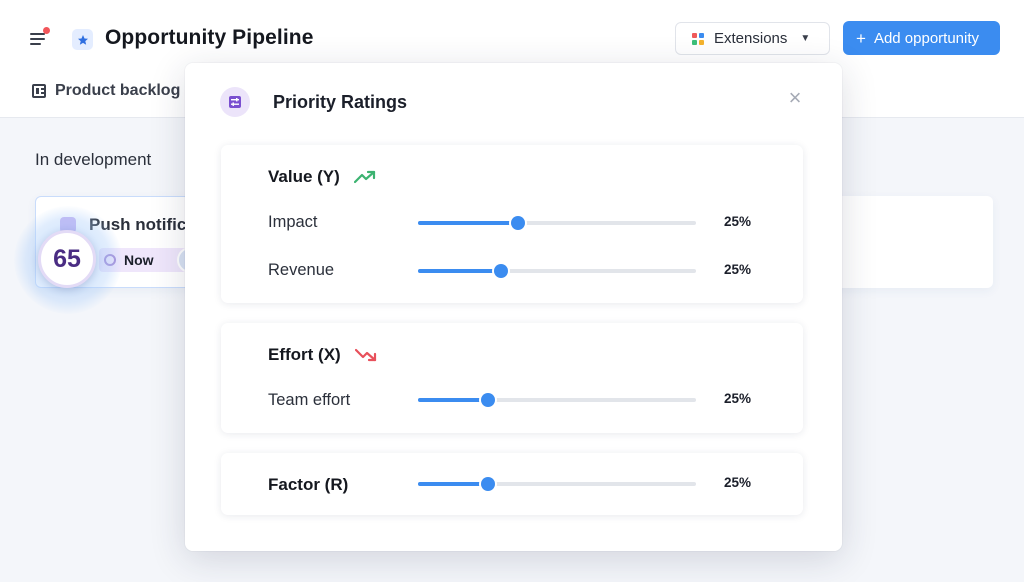  I want to click on section-title-text: Factor (R), so click(308, 484).